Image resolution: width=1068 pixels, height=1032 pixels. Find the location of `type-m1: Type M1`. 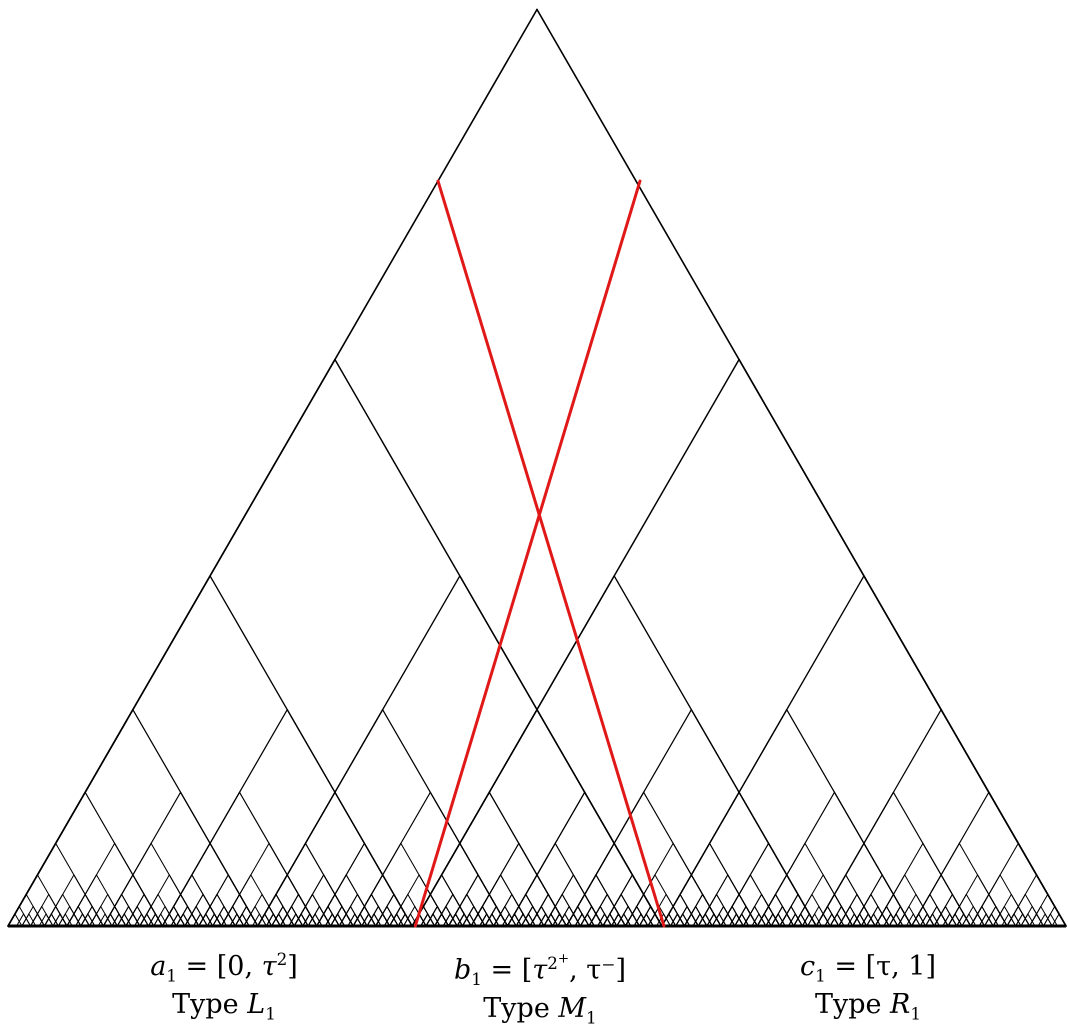

type-m1: Type M1 is located at coordinates (540, 1010).